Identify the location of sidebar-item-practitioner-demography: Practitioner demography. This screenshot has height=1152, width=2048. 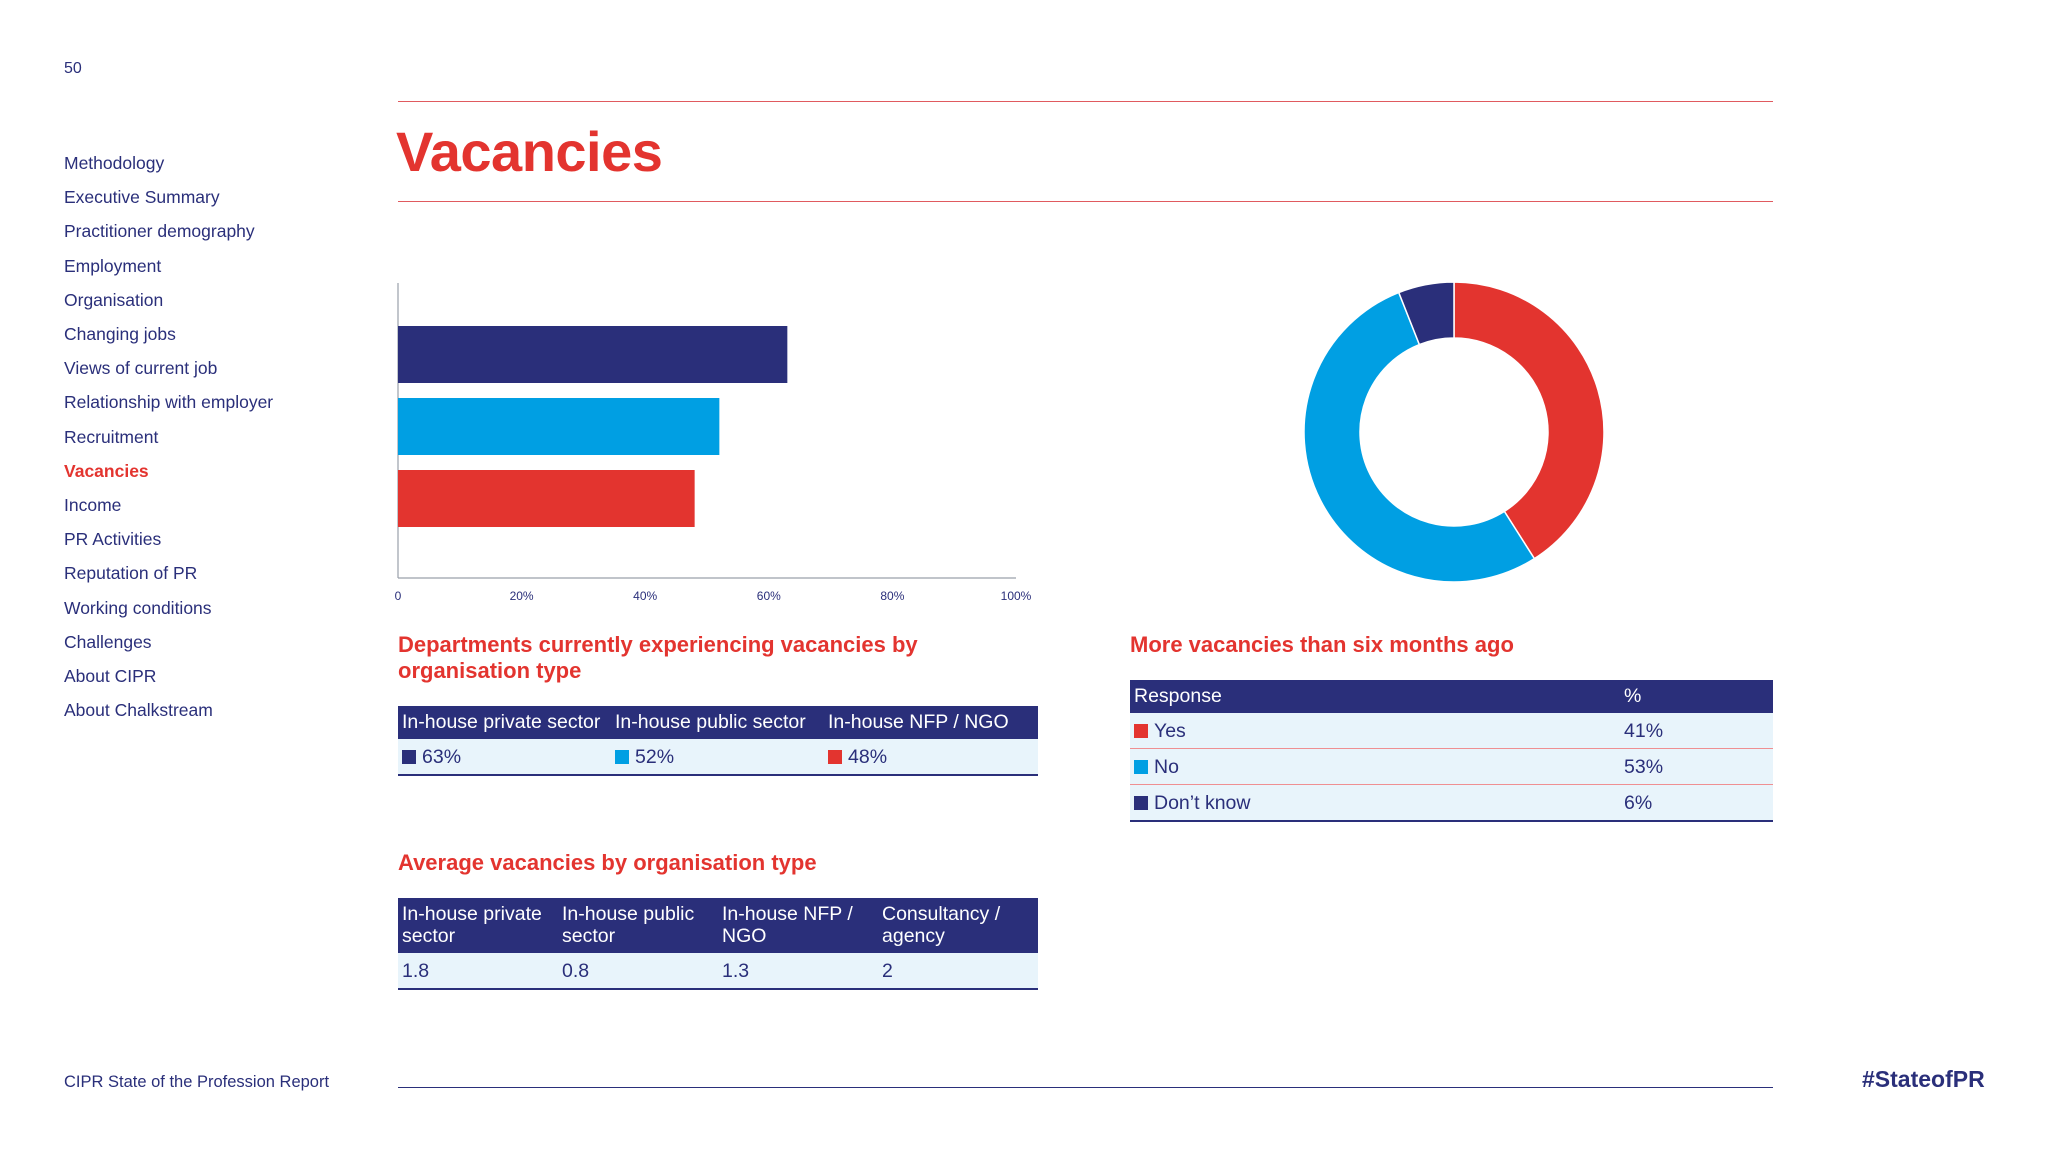
(159, 231).